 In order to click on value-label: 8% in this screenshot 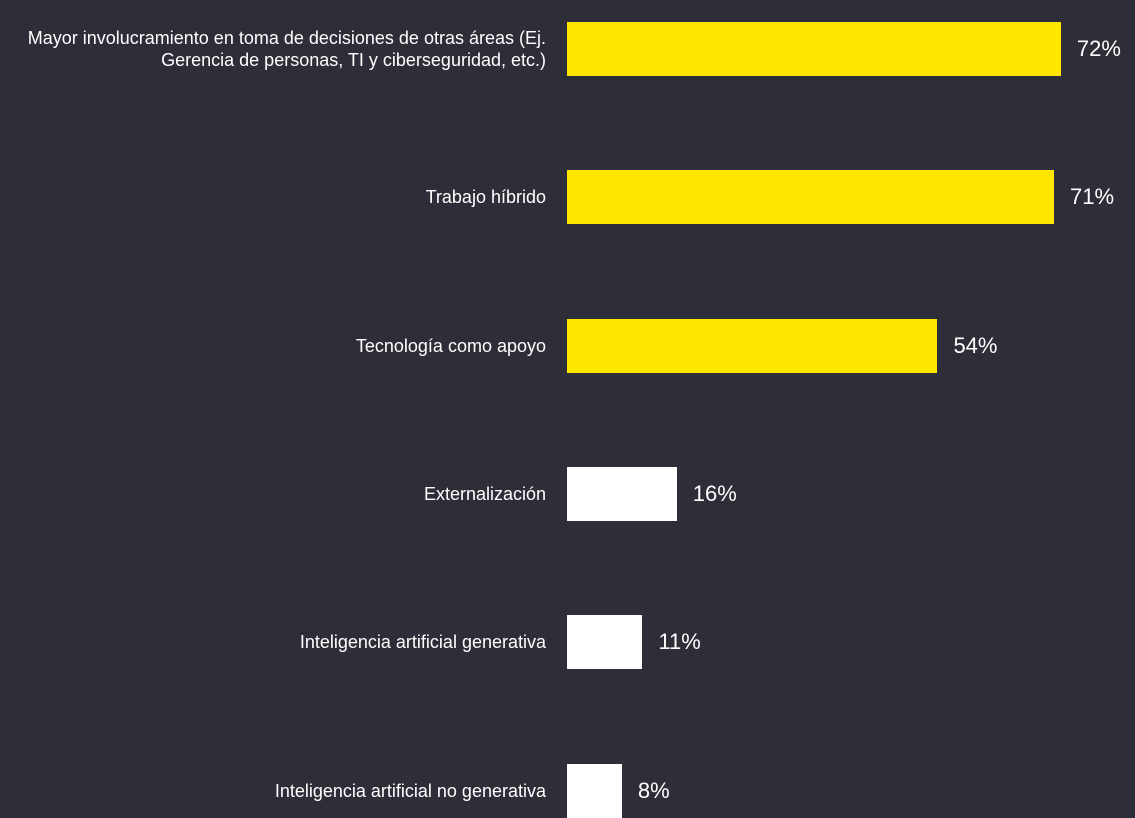, I will do `click(653, 790)`.